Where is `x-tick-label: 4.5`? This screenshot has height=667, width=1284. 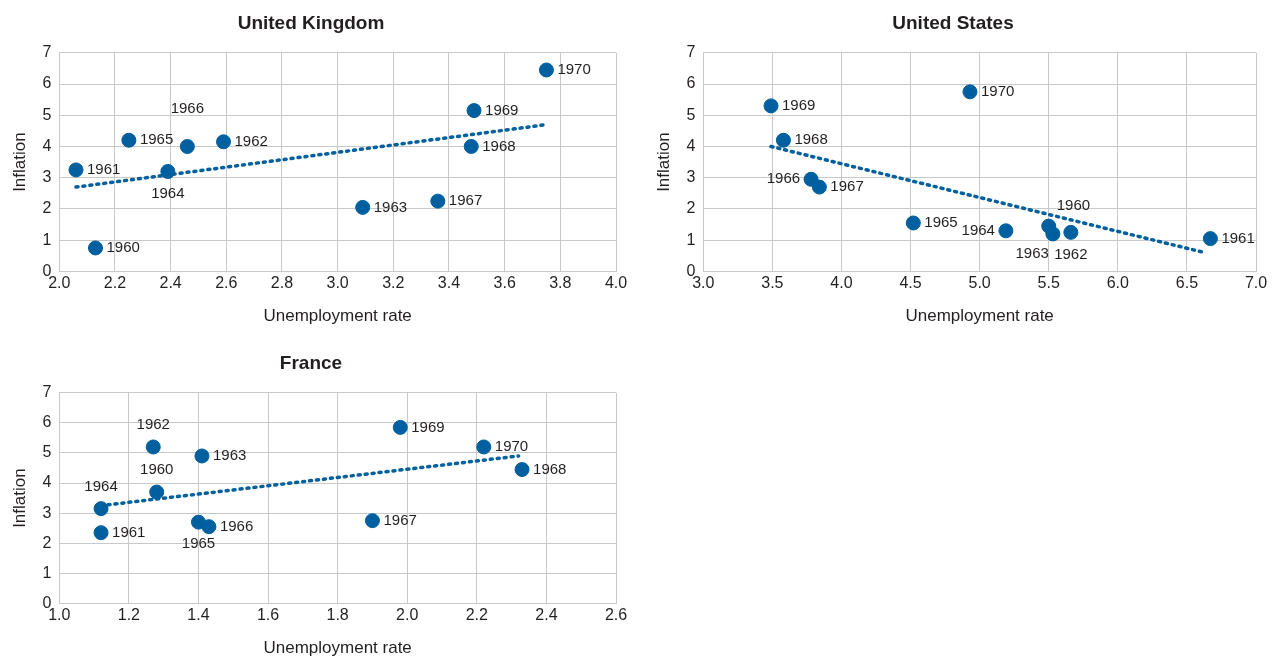
x-tick-label: 4.5 is located at coordinates (910, 283).